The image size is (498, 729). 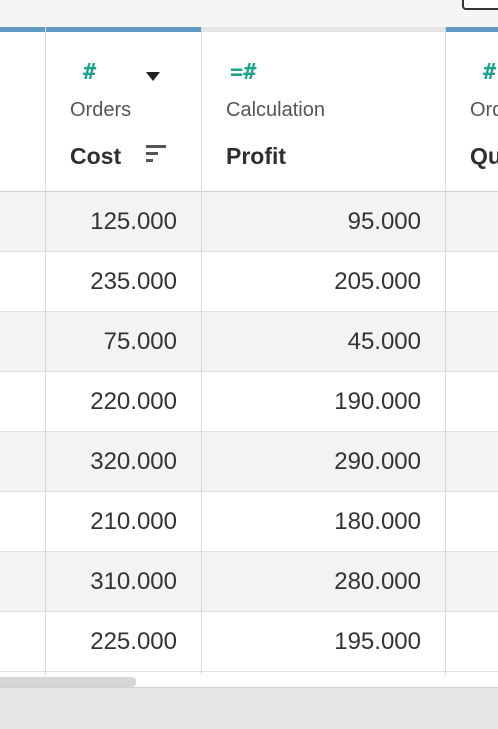 I want to click on column-source-label: Calculation, so click(x=275, y=110).